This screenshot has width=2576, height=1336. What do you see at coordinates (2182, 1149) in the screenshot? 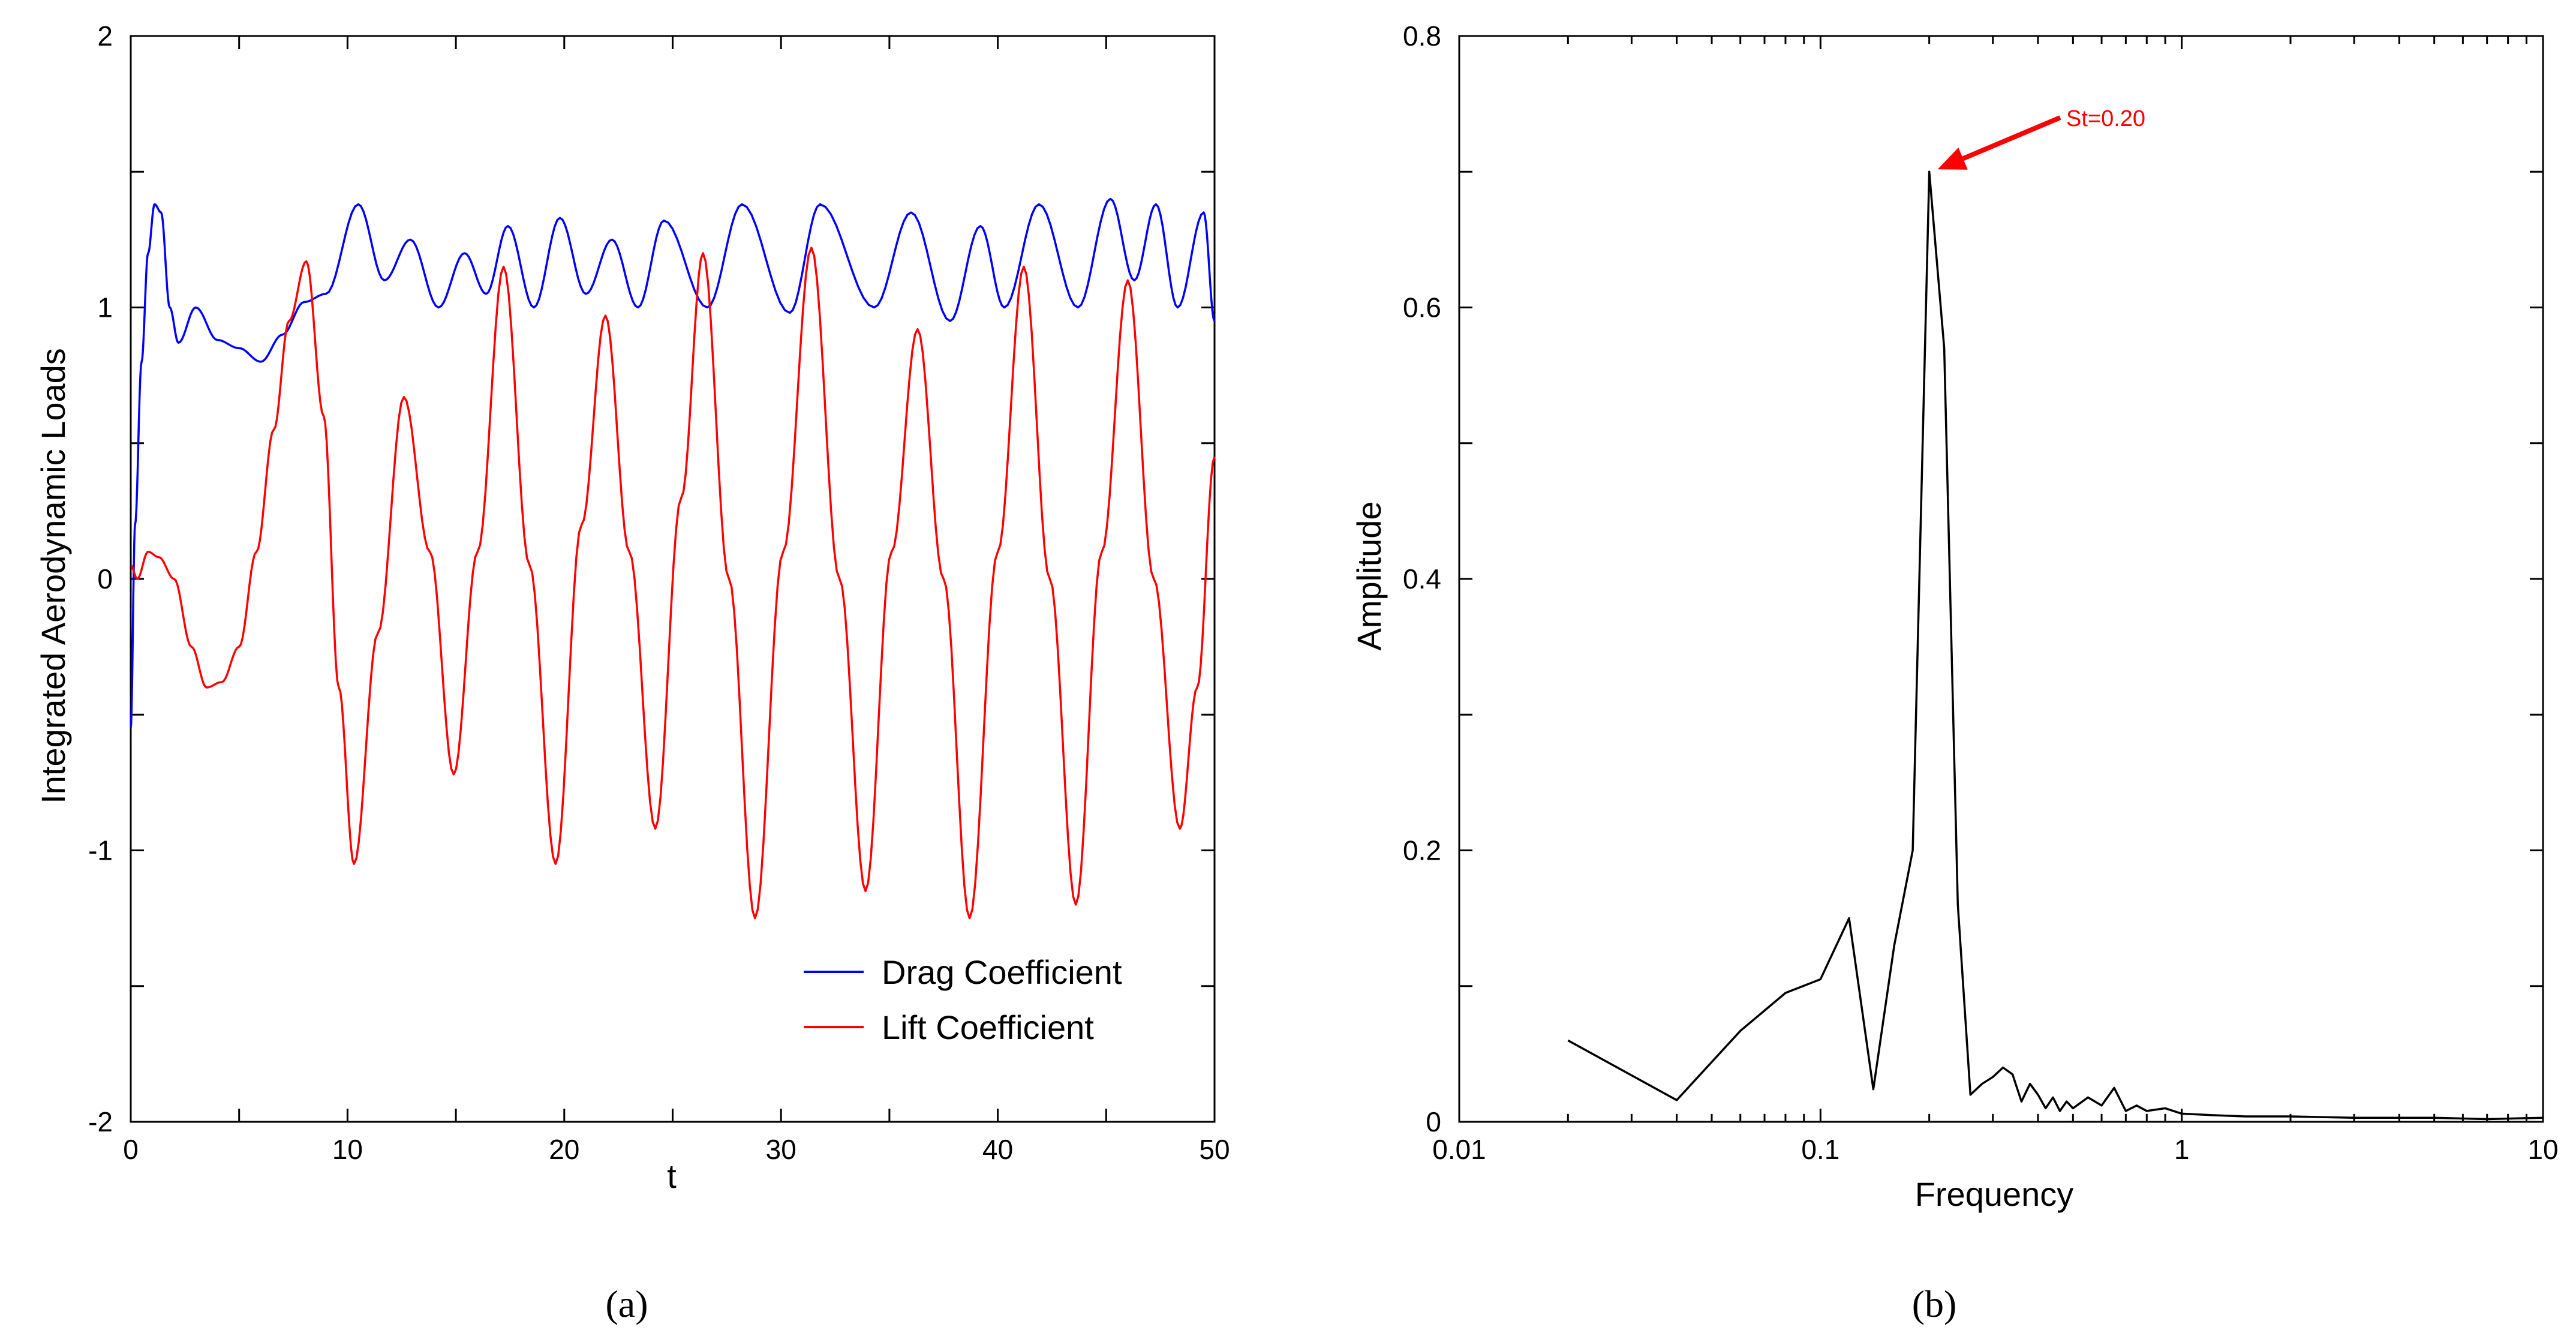
I see `panel-b-xtick-label: 1` at bounding box center [2182, 1149].